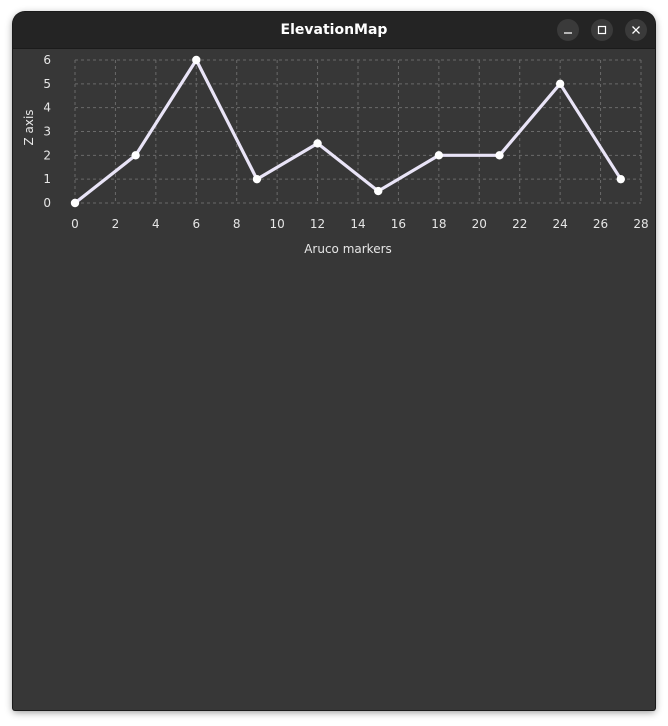 This screenshot has height=726, width=668. I want to click on maximize-button, so click(602, 30).